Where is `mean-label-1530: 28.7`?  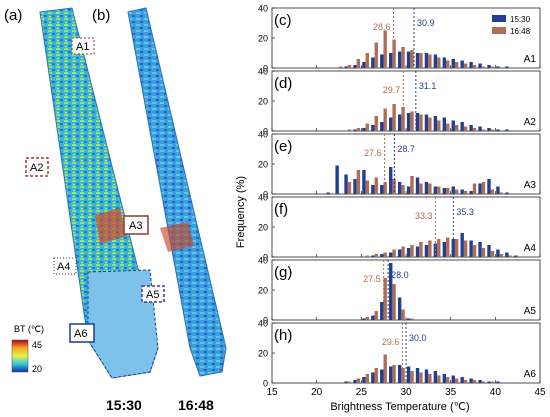
mean-label-1530: 28.7 is located at coordinates (406, 149).